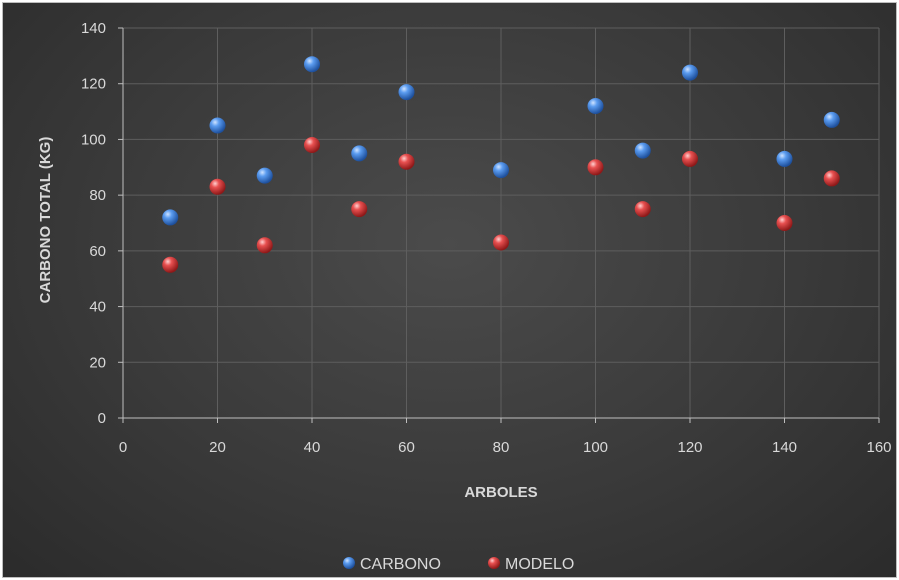  I want to click on y-tick-label: 0, so click(102, 418).